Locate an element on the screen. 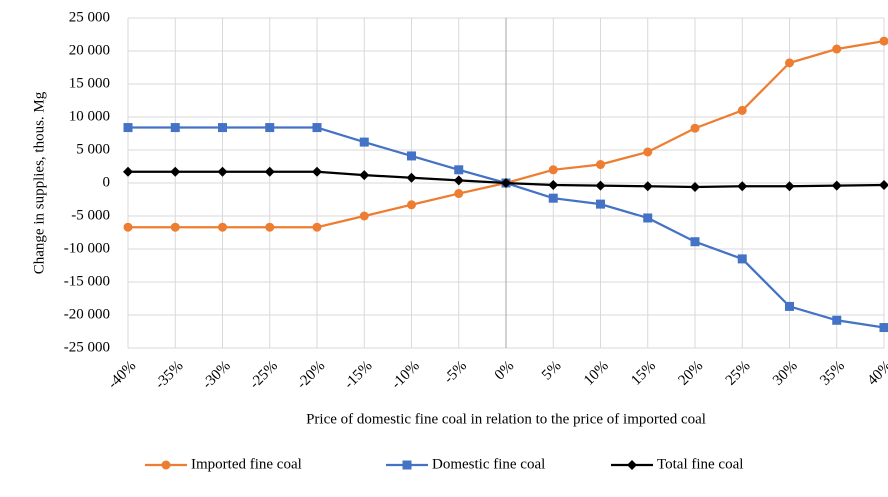  y-tick-label: -25 000 is located at coordinates (87, 347).